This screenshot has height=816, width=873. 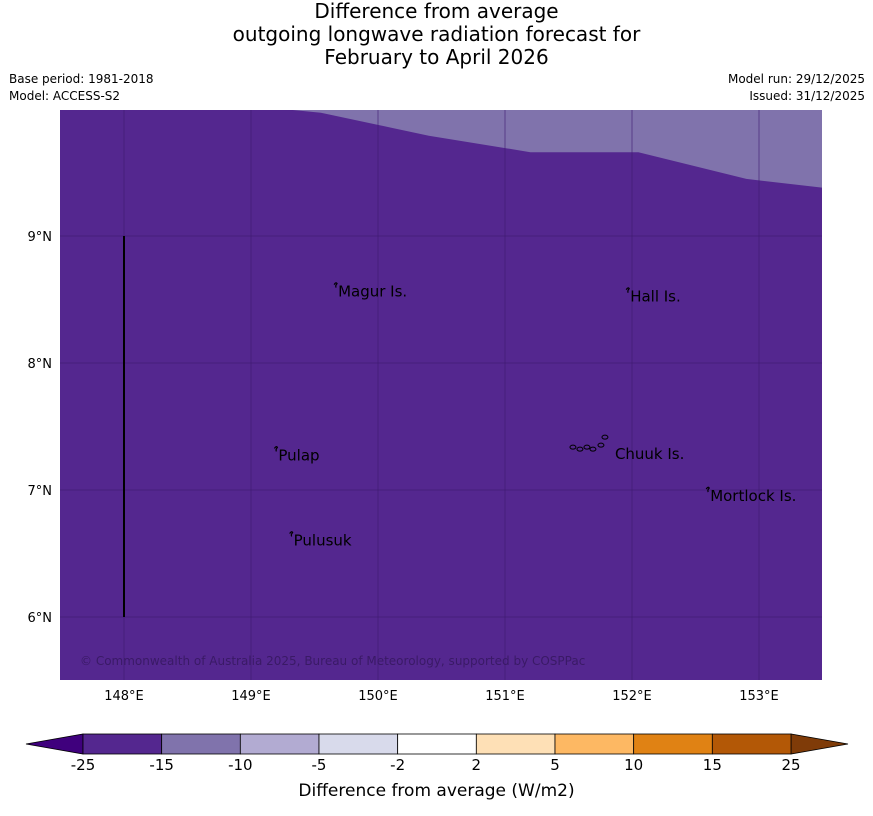 What do you see at coordinates (655, 297) in the screenshot?
I see `place-label: Hall Is.` at bounding box center [655, 297].